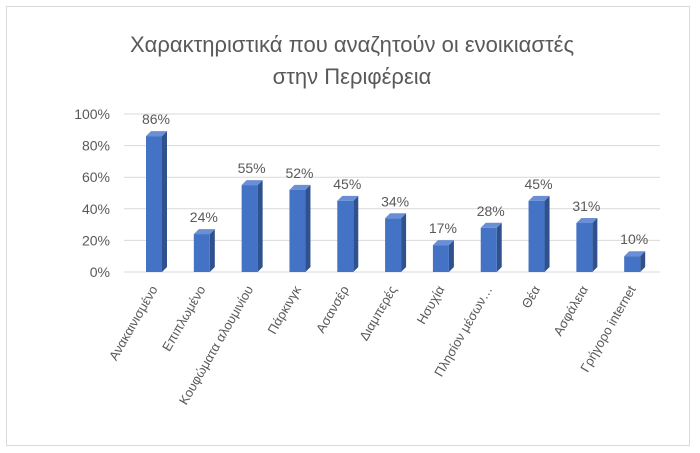  Describe the element at coordinates (299, 173) in the screenshot. I see `data-label: 52%` at that location.